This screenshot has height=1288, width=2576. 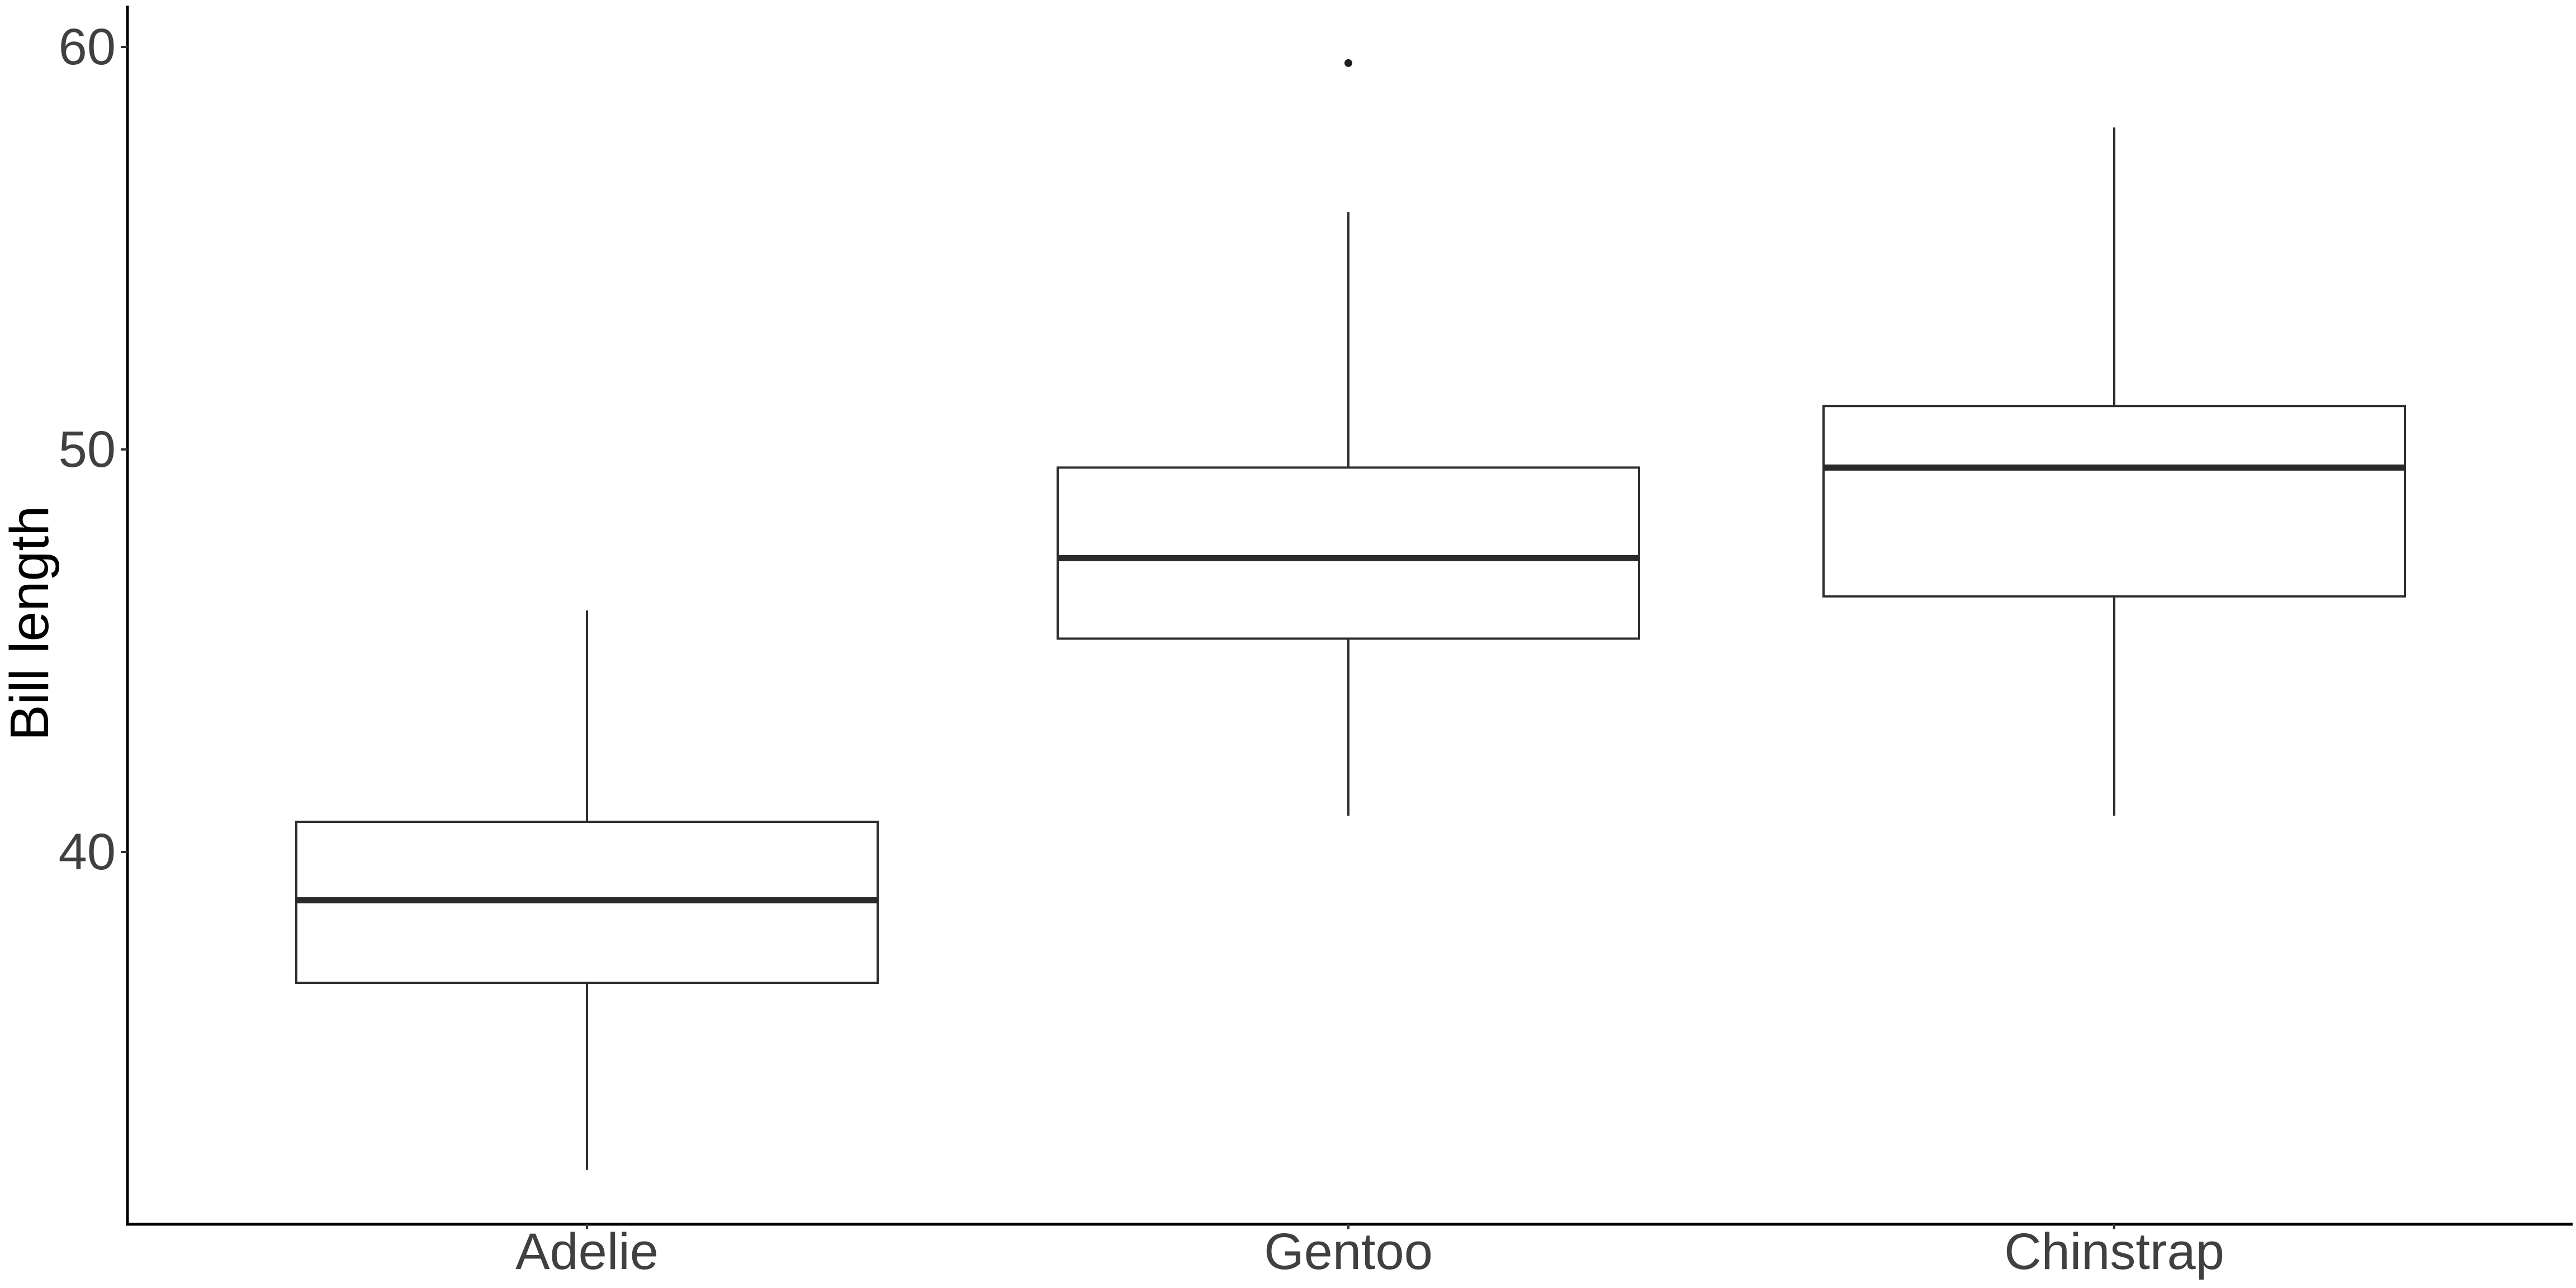 What do you see at coordinates (87, 450) in the screenshot?
I see `y-tick-label: 50` at bounding box center [87, 450].